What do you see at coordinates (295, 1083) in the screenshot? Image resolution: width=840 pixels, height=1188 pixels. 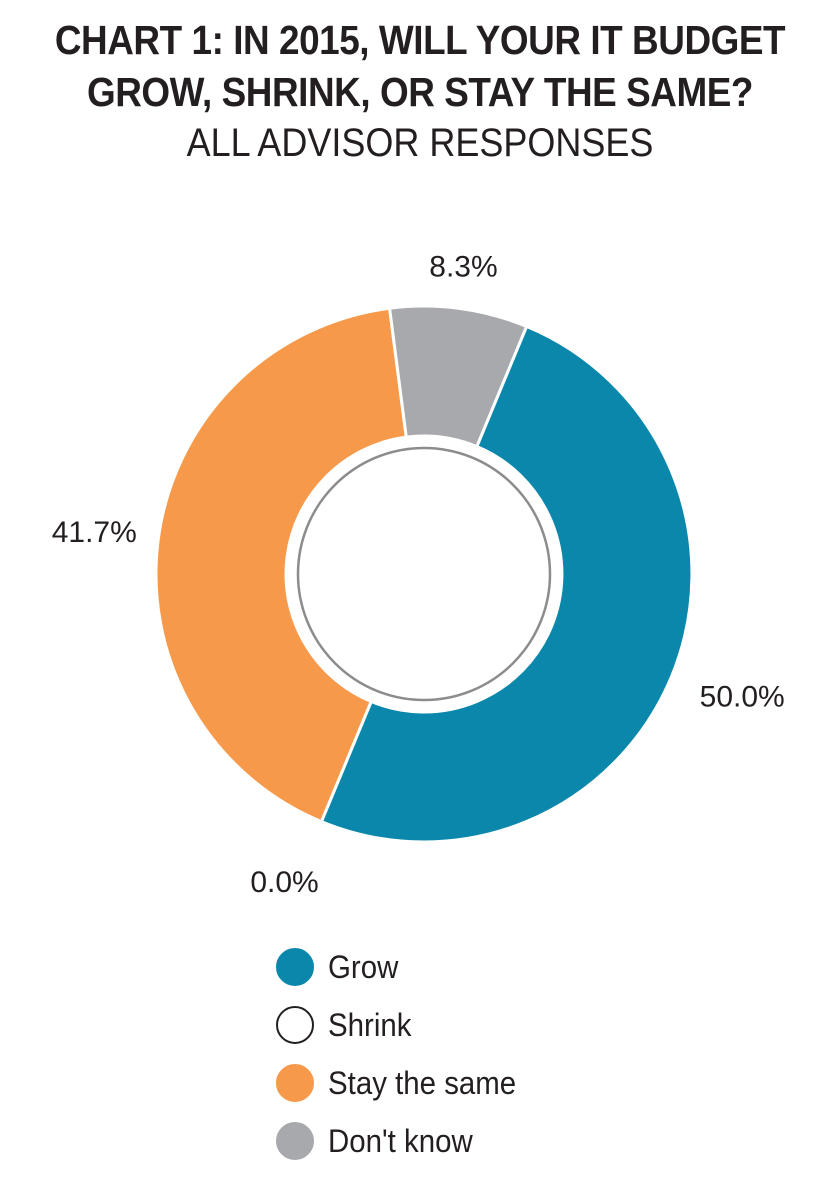 I see `legend-swatch-stay-the-same` at bounding box center [295, 1083].